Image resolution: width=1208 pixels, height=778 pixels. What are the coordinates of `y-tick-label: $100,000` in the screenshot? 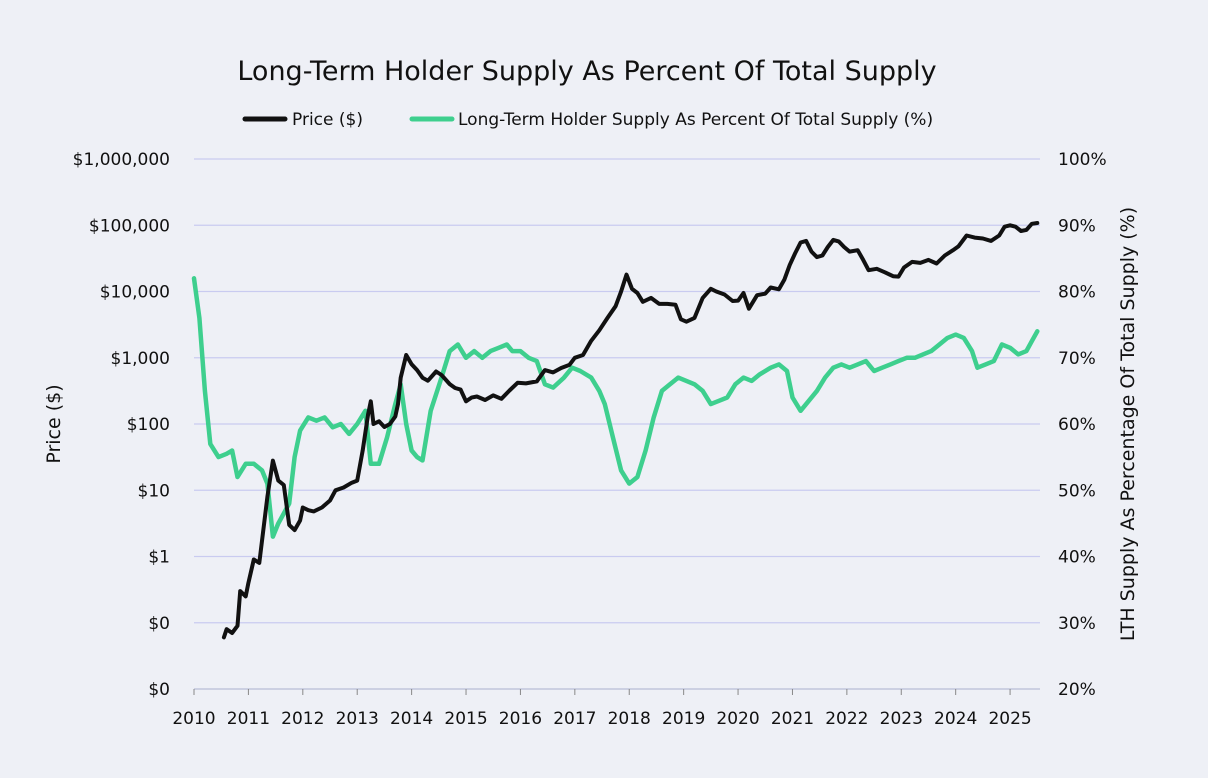 It's located at (129, 226).